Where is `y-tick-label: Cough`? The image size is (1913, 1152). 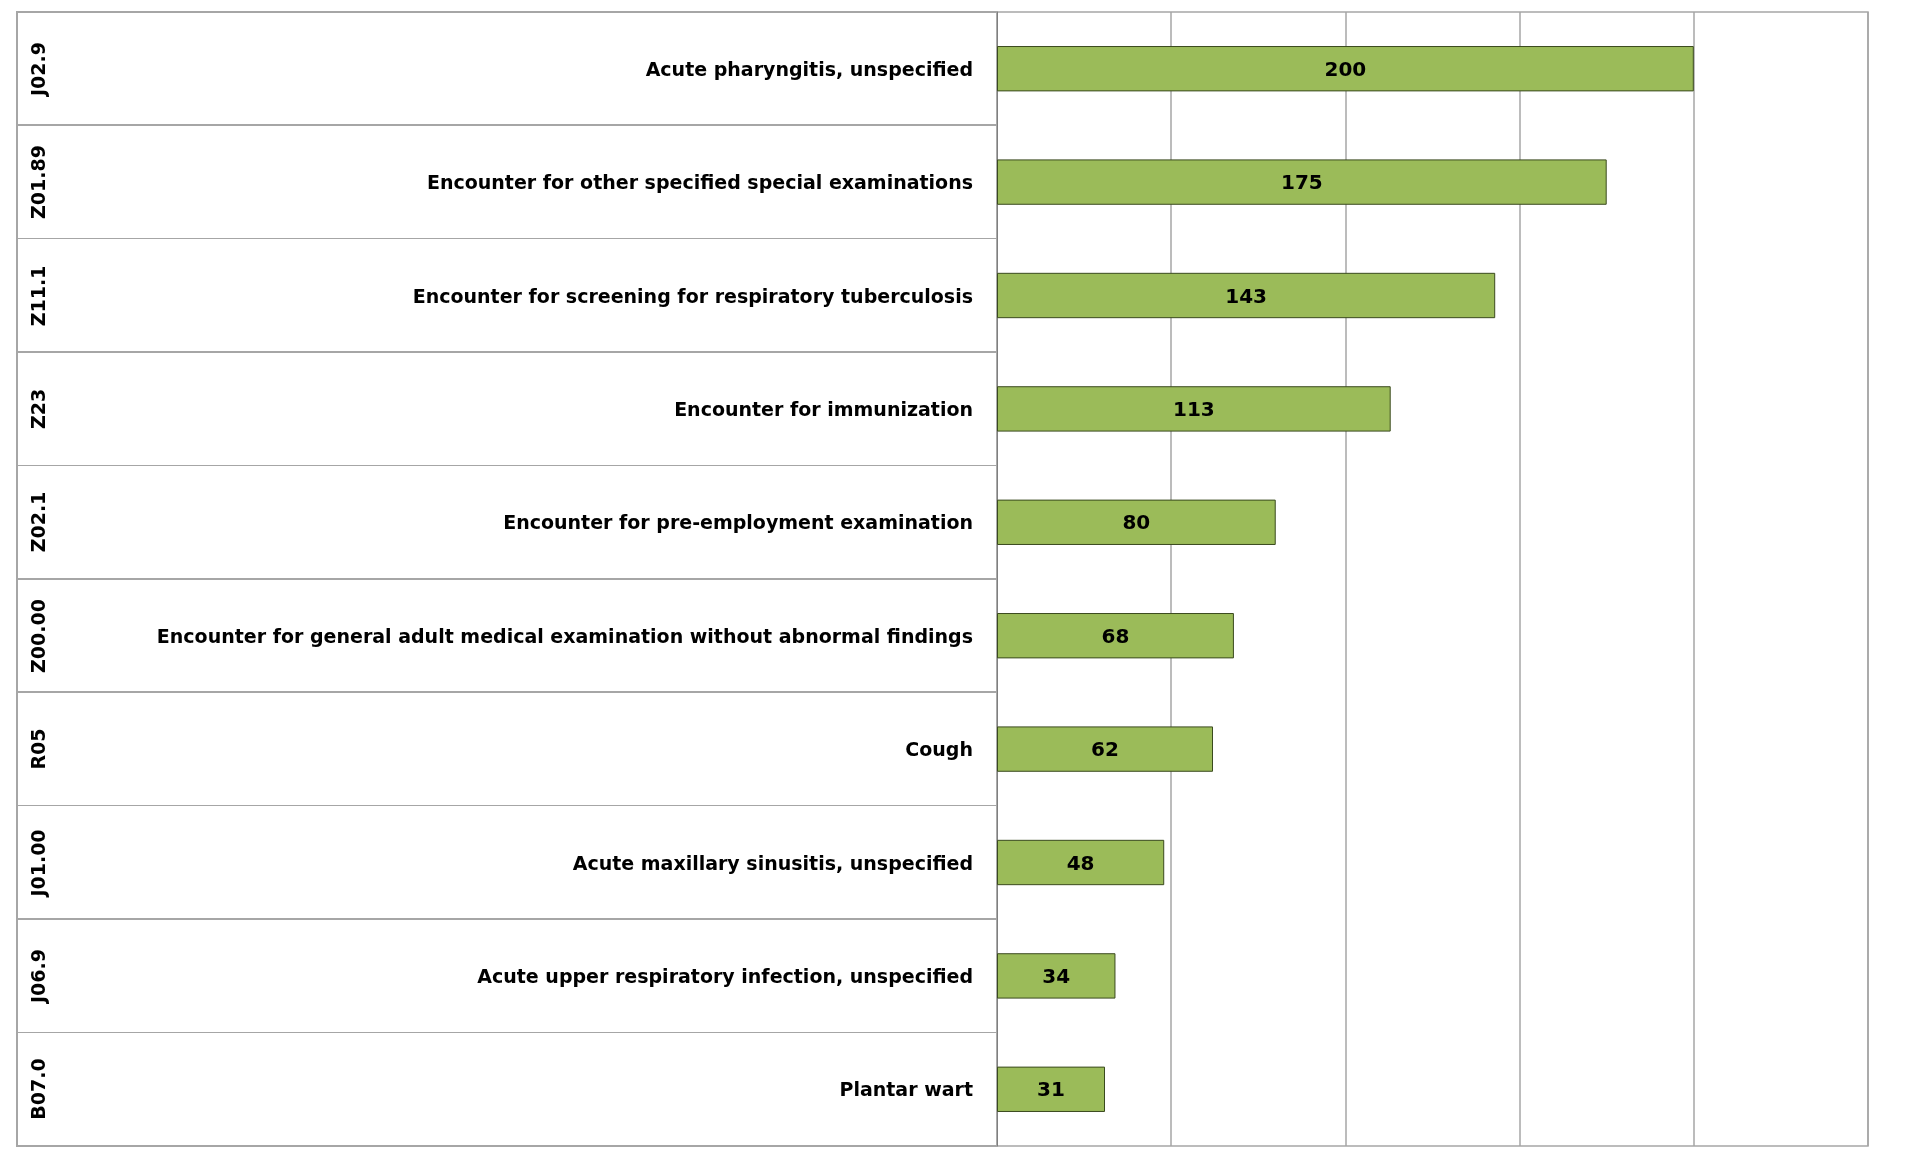 y-tick-label: Cough is located at coordinates (939, 749).